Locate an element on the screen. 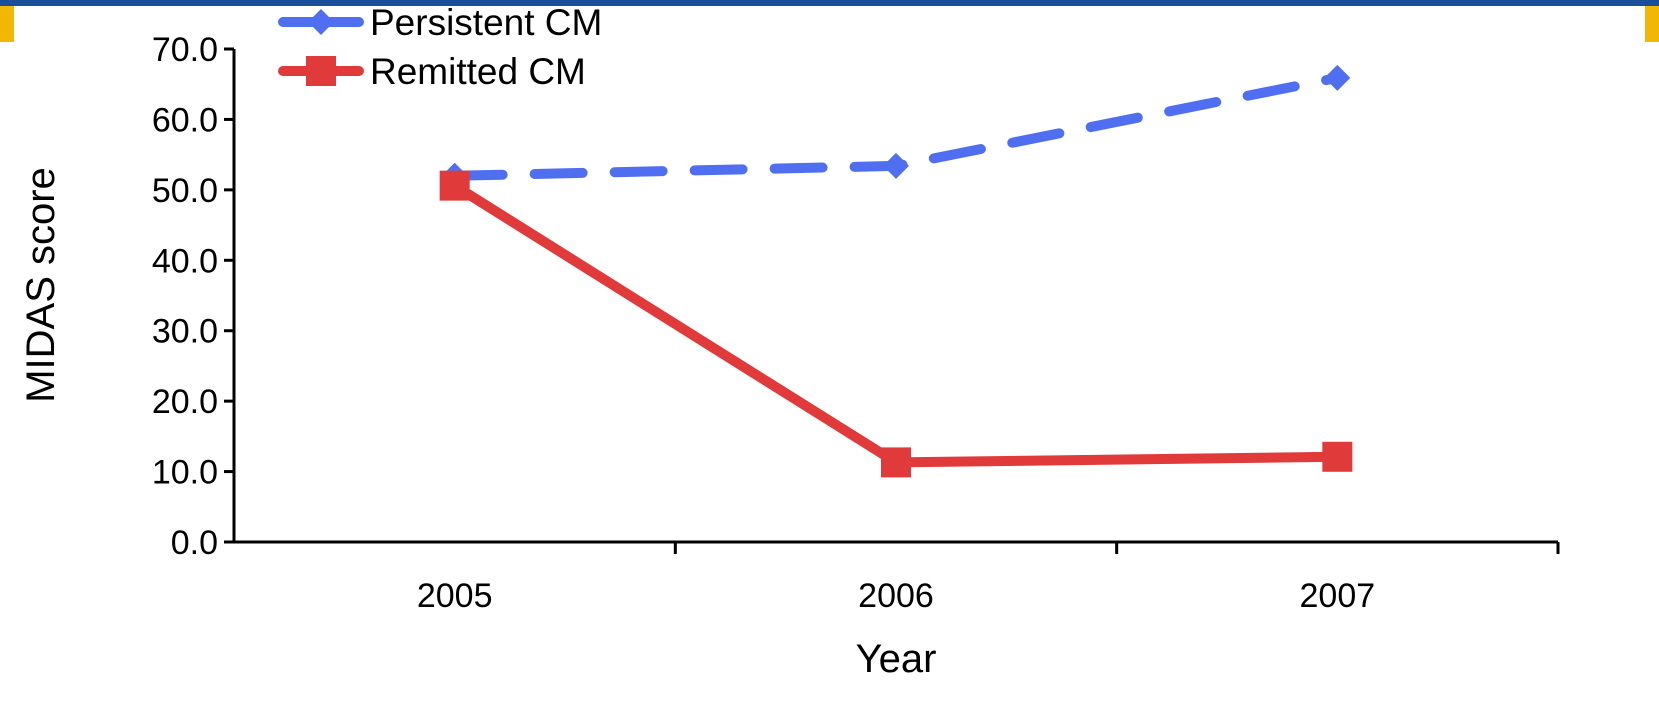 The height and width of the screenshot is (717, 1659). x-tick-label: 2006 is located at coordinates (896, 596).